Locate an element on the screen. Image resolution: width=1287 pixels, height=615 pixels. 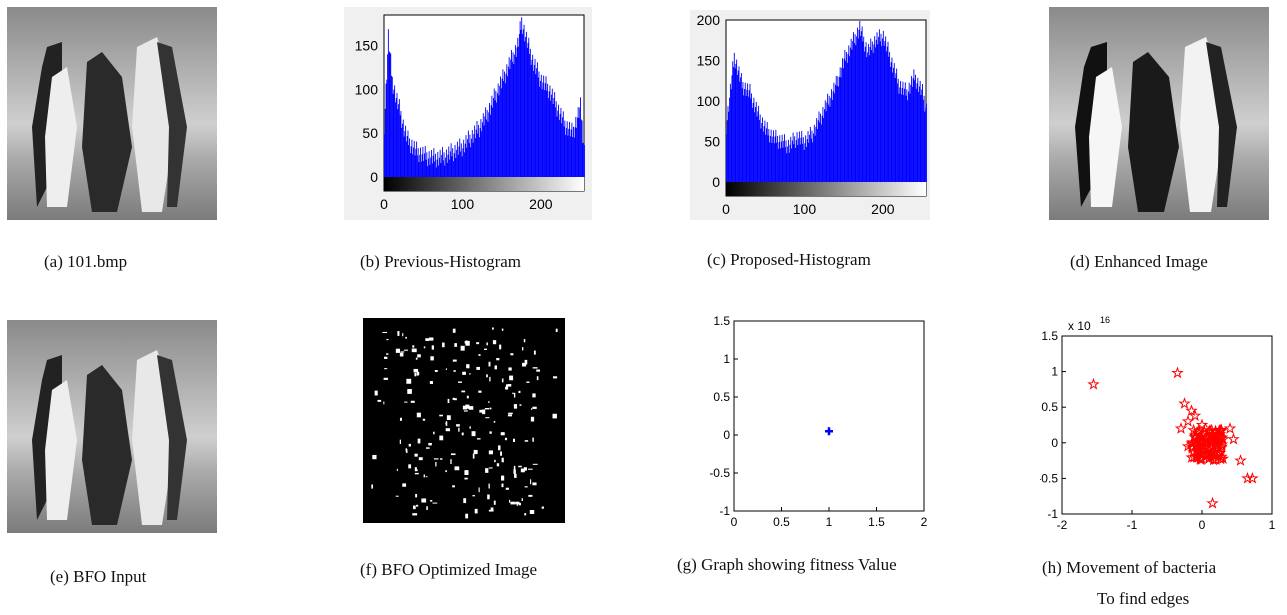
x-tick-label: 1.5 is located at coordinates (876, 522).